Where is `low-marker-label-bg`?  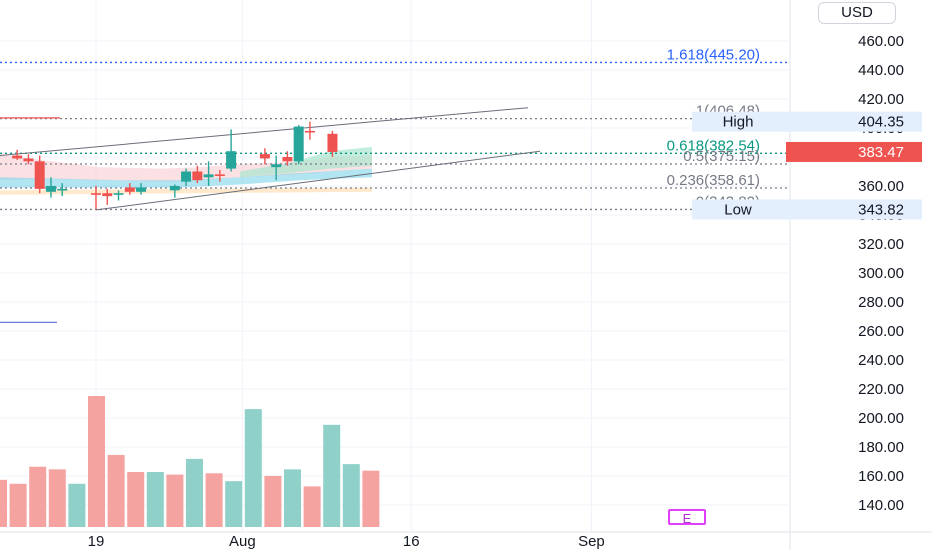
low-marker-label-bg is located at coordinates (740, 209).